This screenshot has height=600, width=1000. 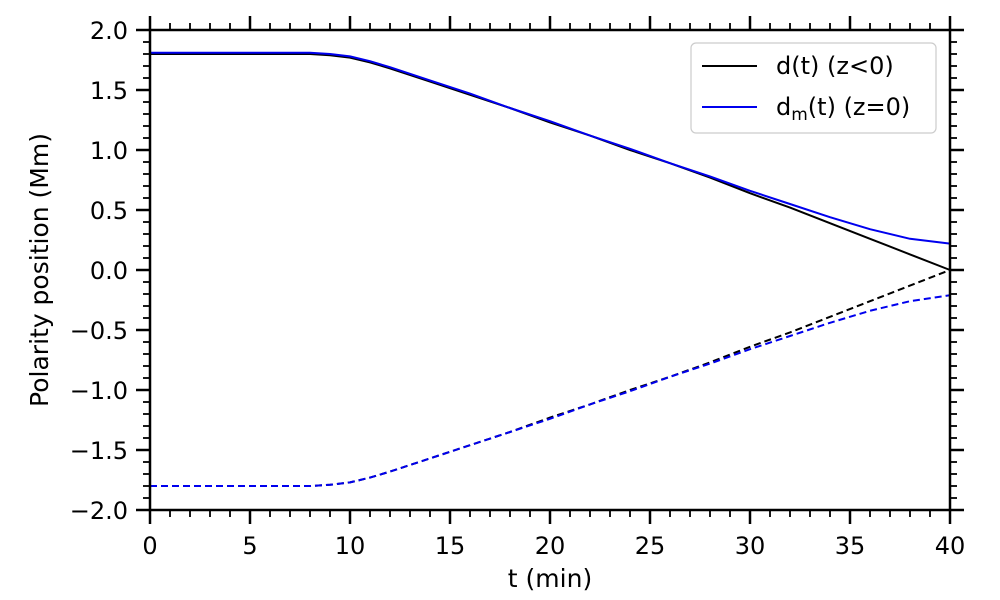 What do you see at coordinates (99, 391) in the screenshot?
I see `y-tick-label: −1.0` at bounding box center [99, 391].